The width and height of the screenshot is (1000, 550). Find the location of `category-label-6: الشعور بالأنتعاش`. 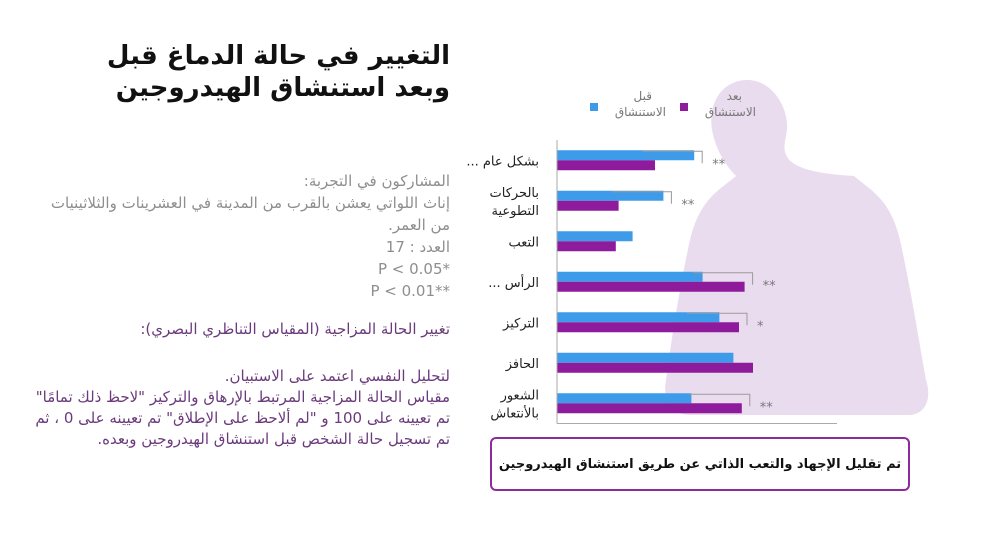

category-label-6: الشعور بالأنتعاش is located at coordinates (514, 404).